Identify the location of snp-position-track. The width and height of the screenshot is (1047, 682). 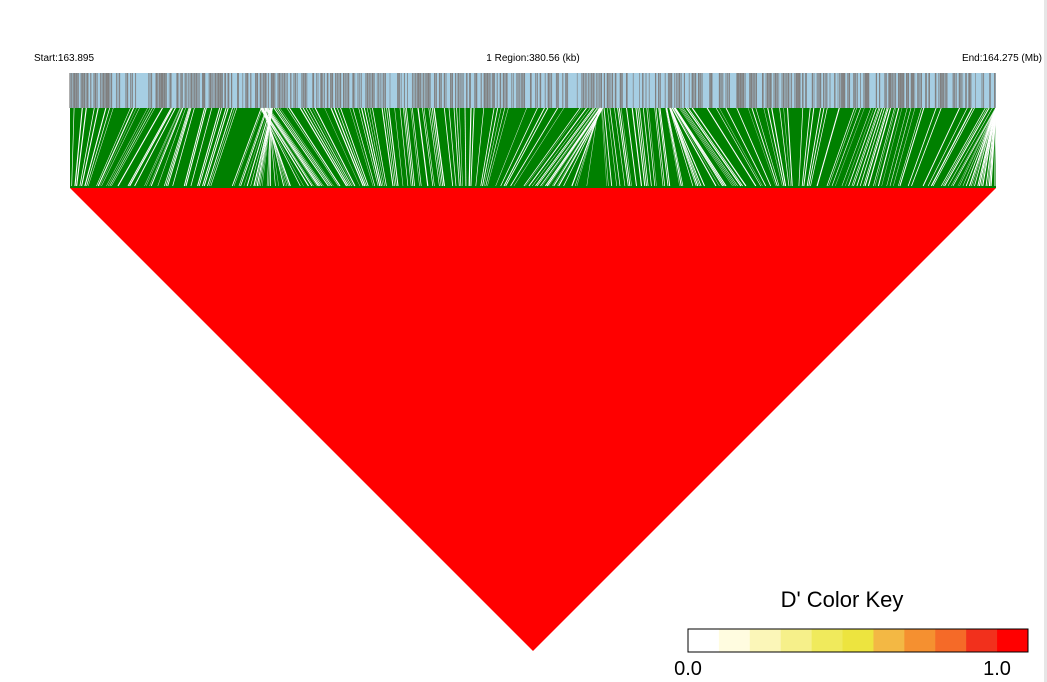
(532, 90).